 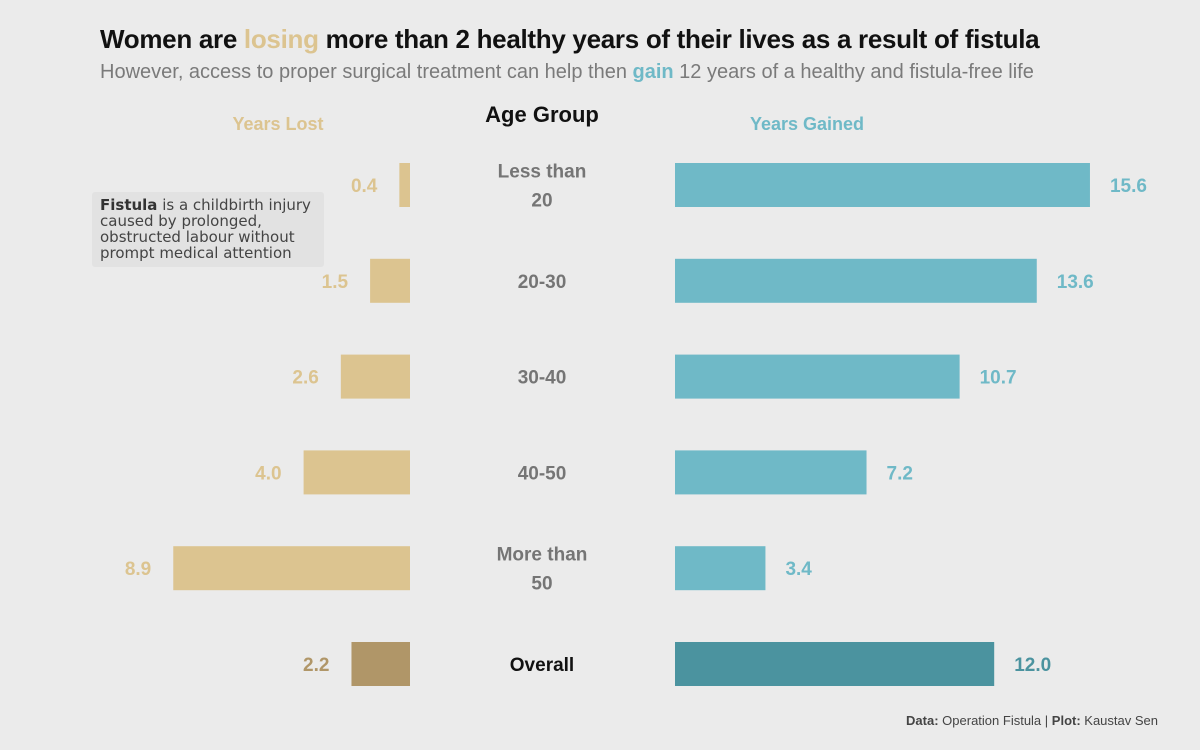 I want to click on category-label: 50, so click(x=541, y=584).